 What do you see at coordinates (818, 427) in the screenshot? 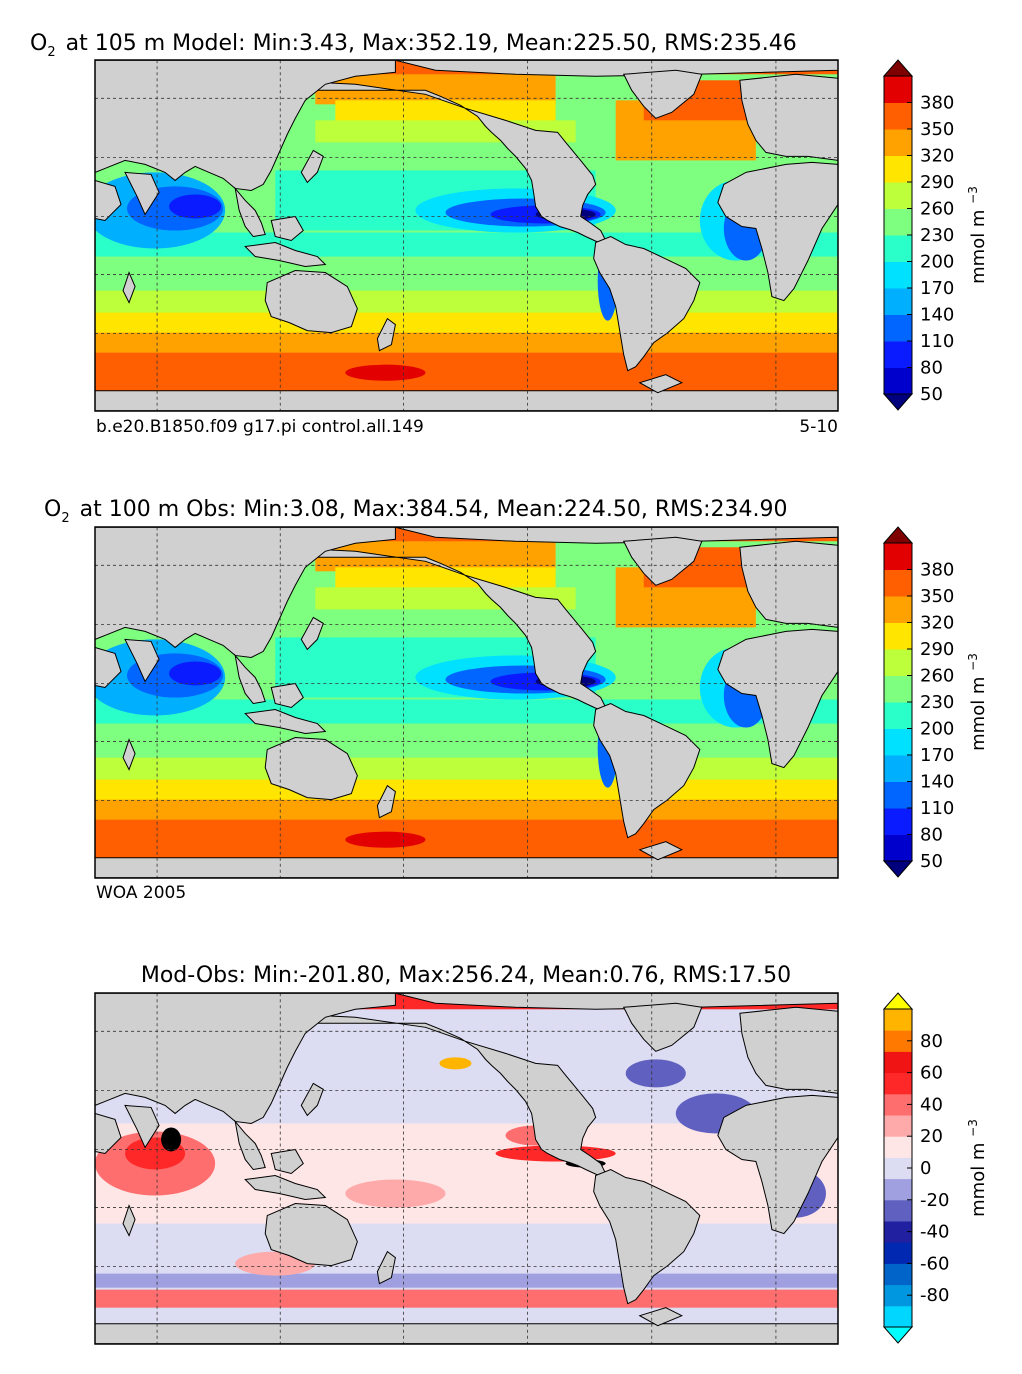
I see `caption-model-years: 5-10` at bounding box center [818, 427].